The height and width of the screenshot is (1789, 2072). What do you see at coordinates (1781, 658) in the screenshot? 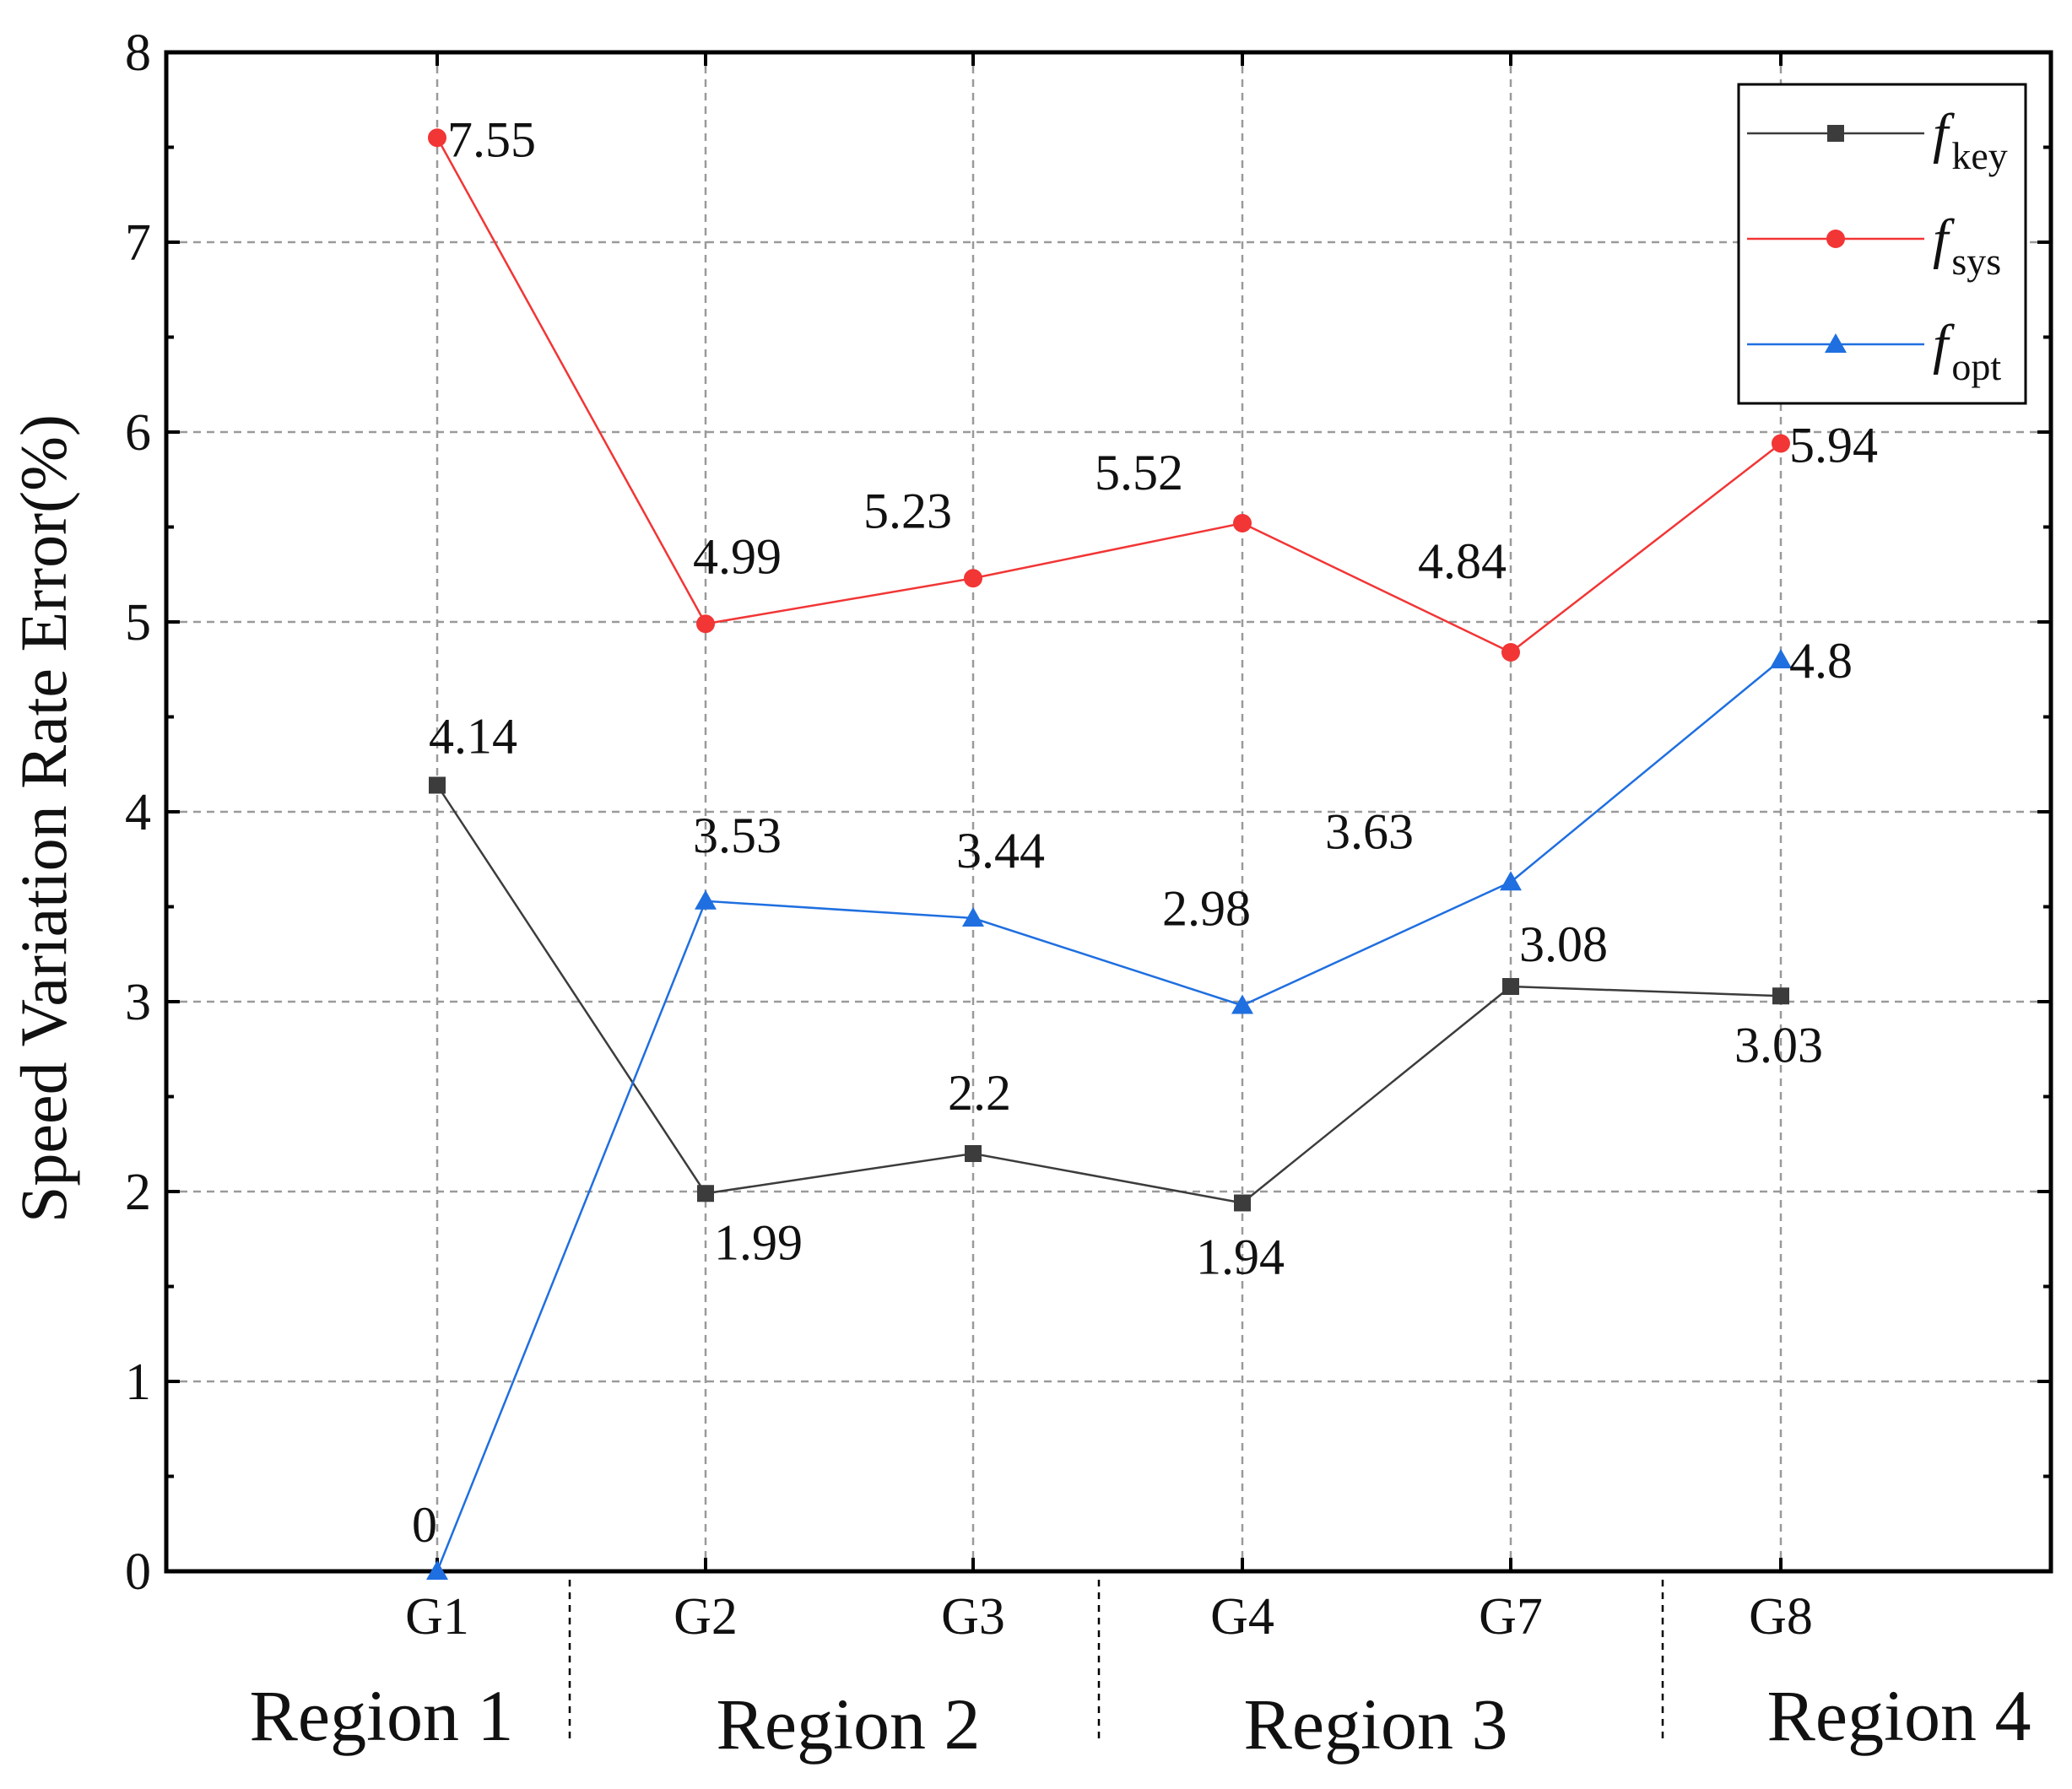
I see `data-point-opt-G8` at bounding box center [1781, 658].